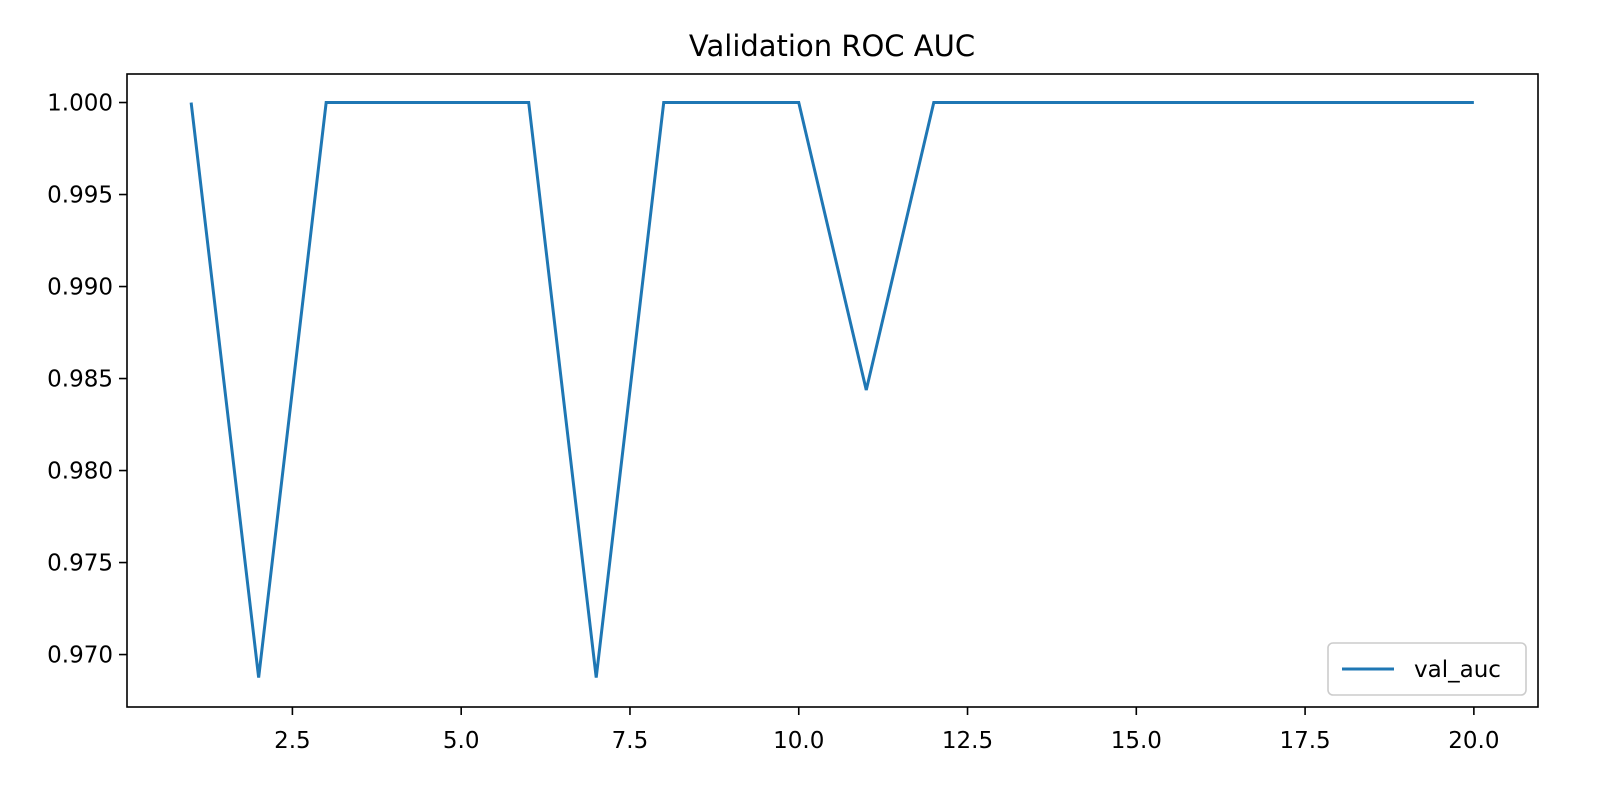 Image resolution: width=1600 pixels, height=800 pixels. I want to click on y-tick-label: 1.000, so click(80, 104).